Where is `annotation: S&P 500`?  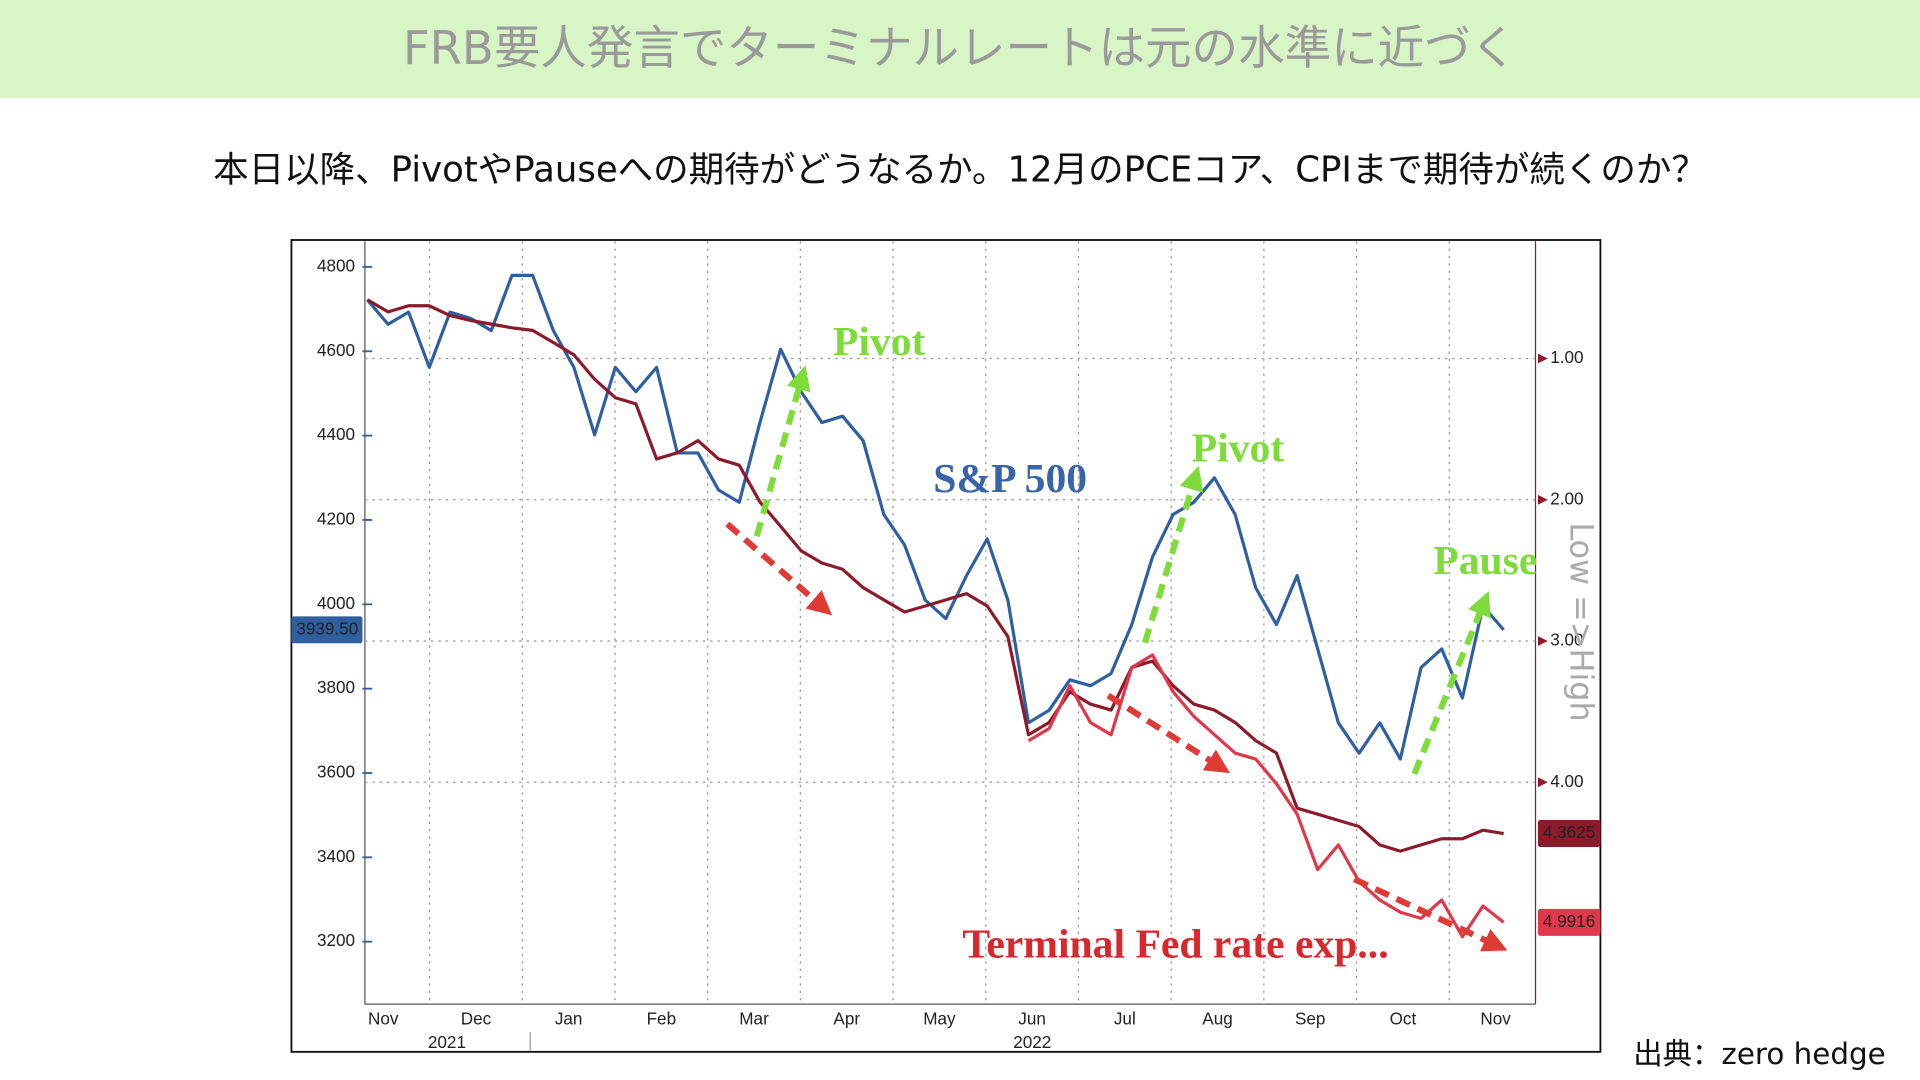
annotation: S&P 500 is located at coordinates (1010, 479).